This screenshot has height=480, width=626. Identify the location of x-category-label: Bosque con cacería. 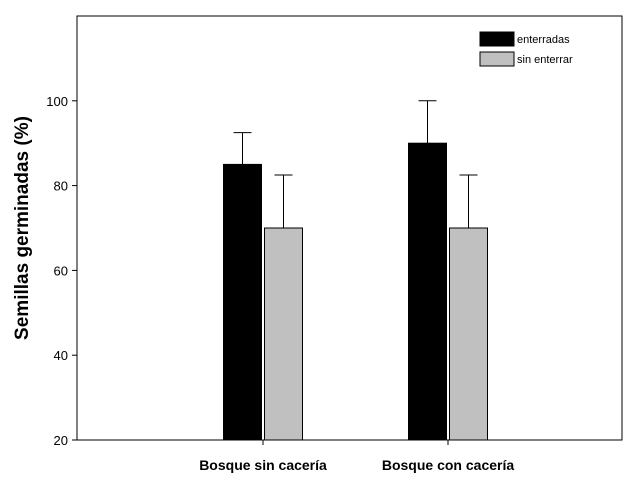
(448, 465).